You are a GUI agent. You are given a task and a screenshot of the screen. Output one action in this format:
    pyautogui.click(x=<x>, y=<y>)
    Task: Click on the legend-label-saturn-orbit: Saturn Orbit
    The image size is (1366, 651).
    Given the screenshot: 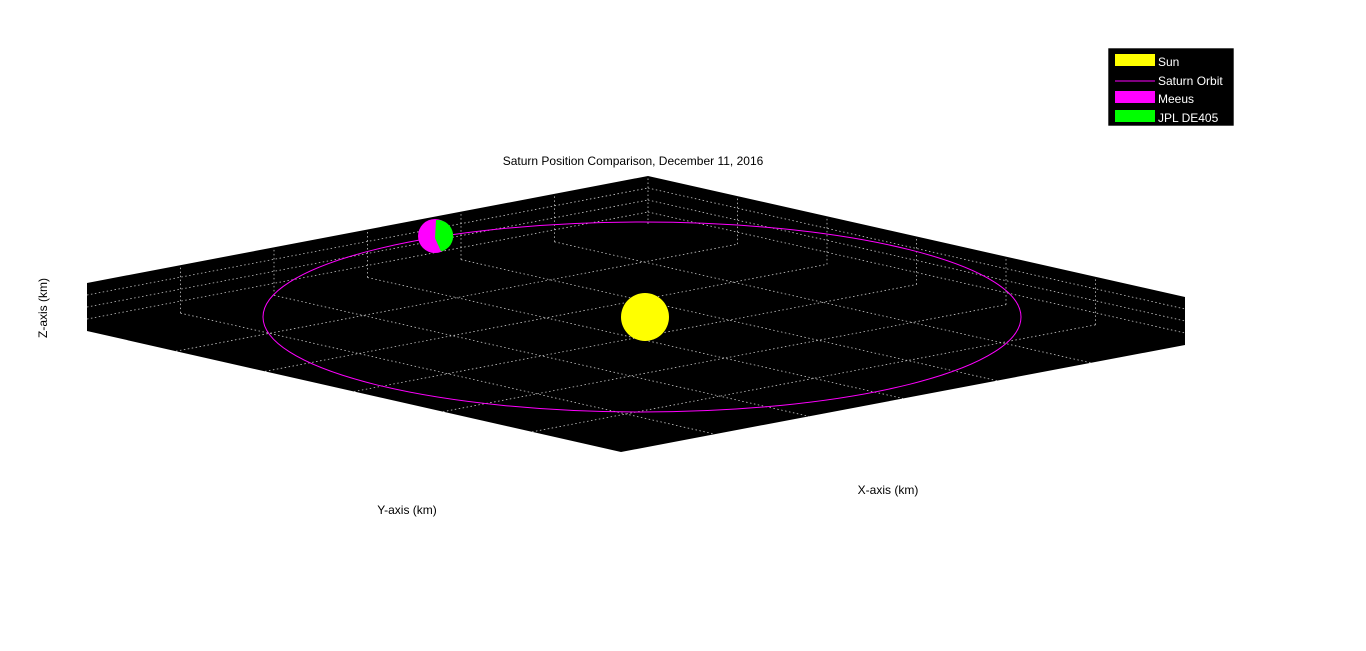 What is the action you would take?
    pyautogui.click(x=1190, y=81)
    